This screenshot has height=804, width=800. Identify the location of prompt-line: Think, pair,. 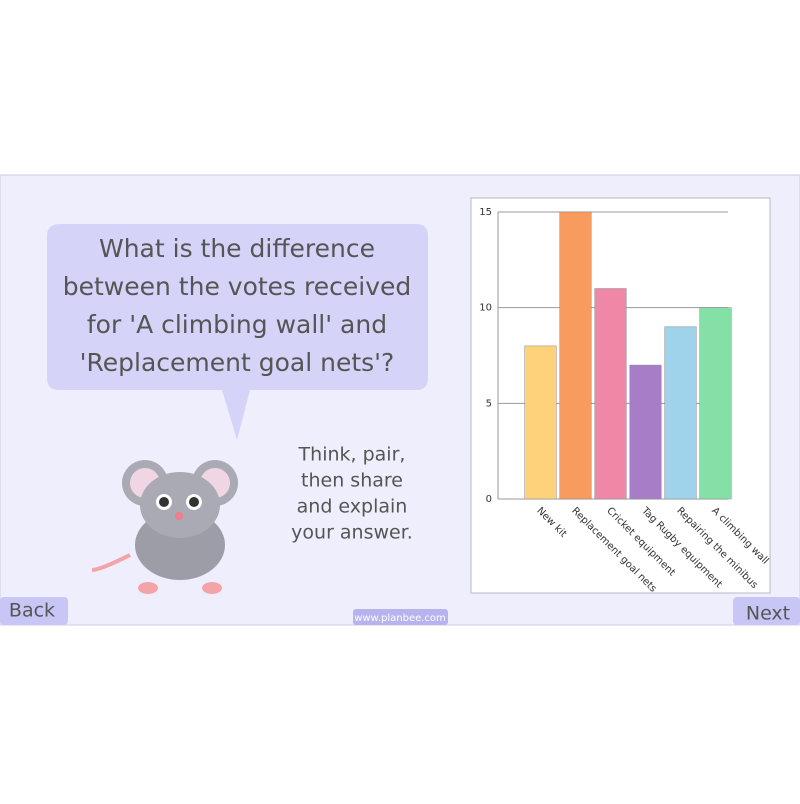
(352, 455).